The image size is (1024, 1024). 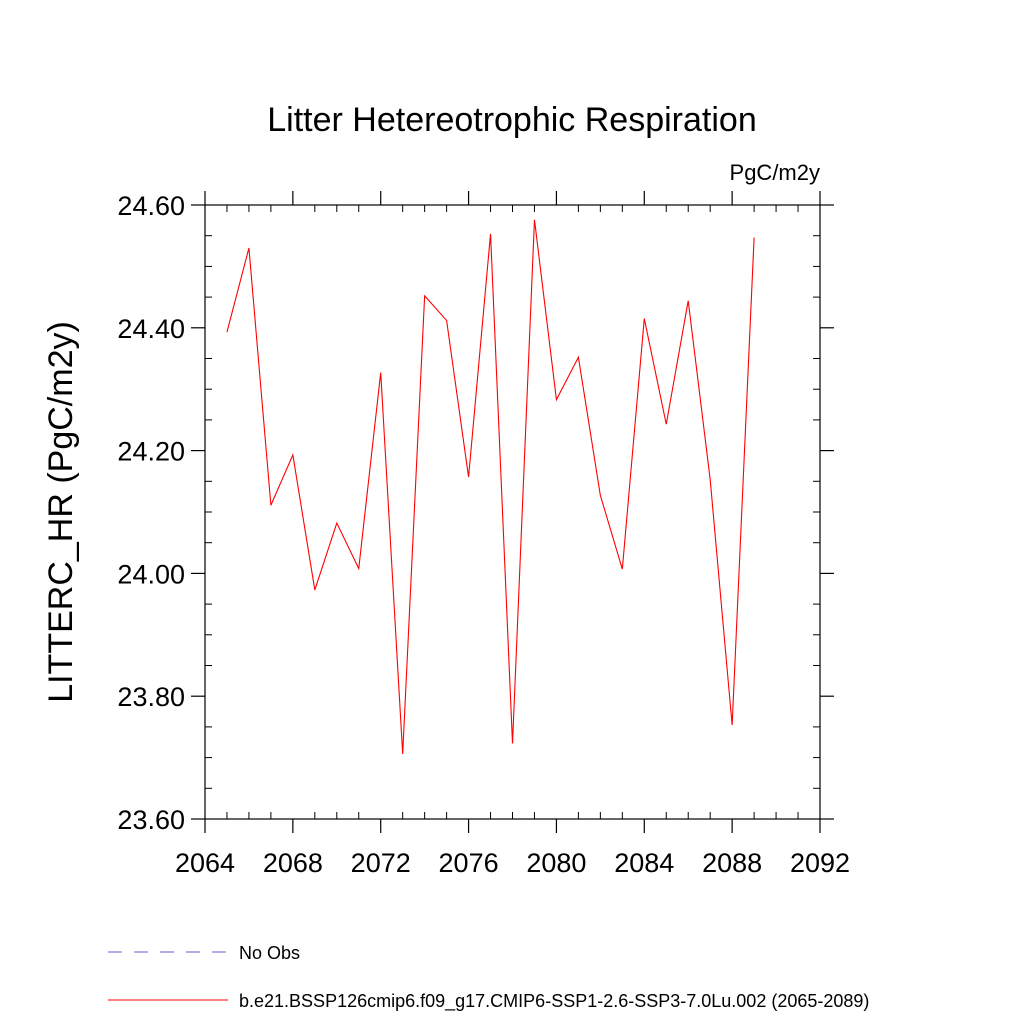 I want to click on x-tick-label: 2072, so click(x=381, y=863).